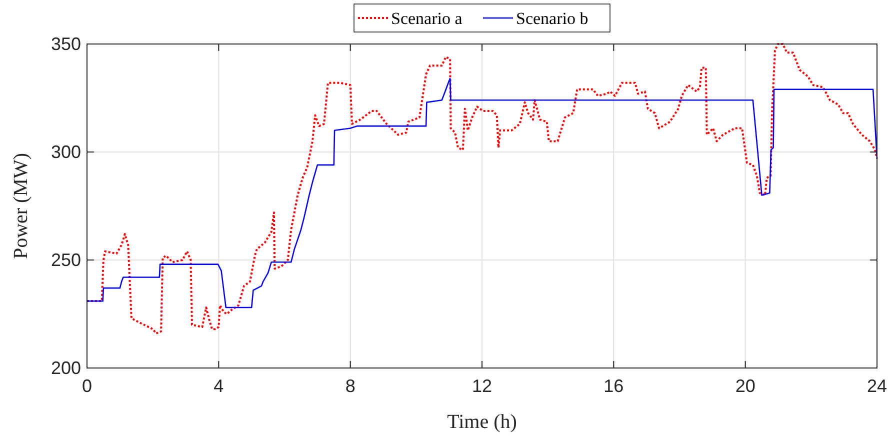 Image resolution: width=894 pixels, height=442 pixels. I want to click on y-tick-label: 250, so click(65, 260).